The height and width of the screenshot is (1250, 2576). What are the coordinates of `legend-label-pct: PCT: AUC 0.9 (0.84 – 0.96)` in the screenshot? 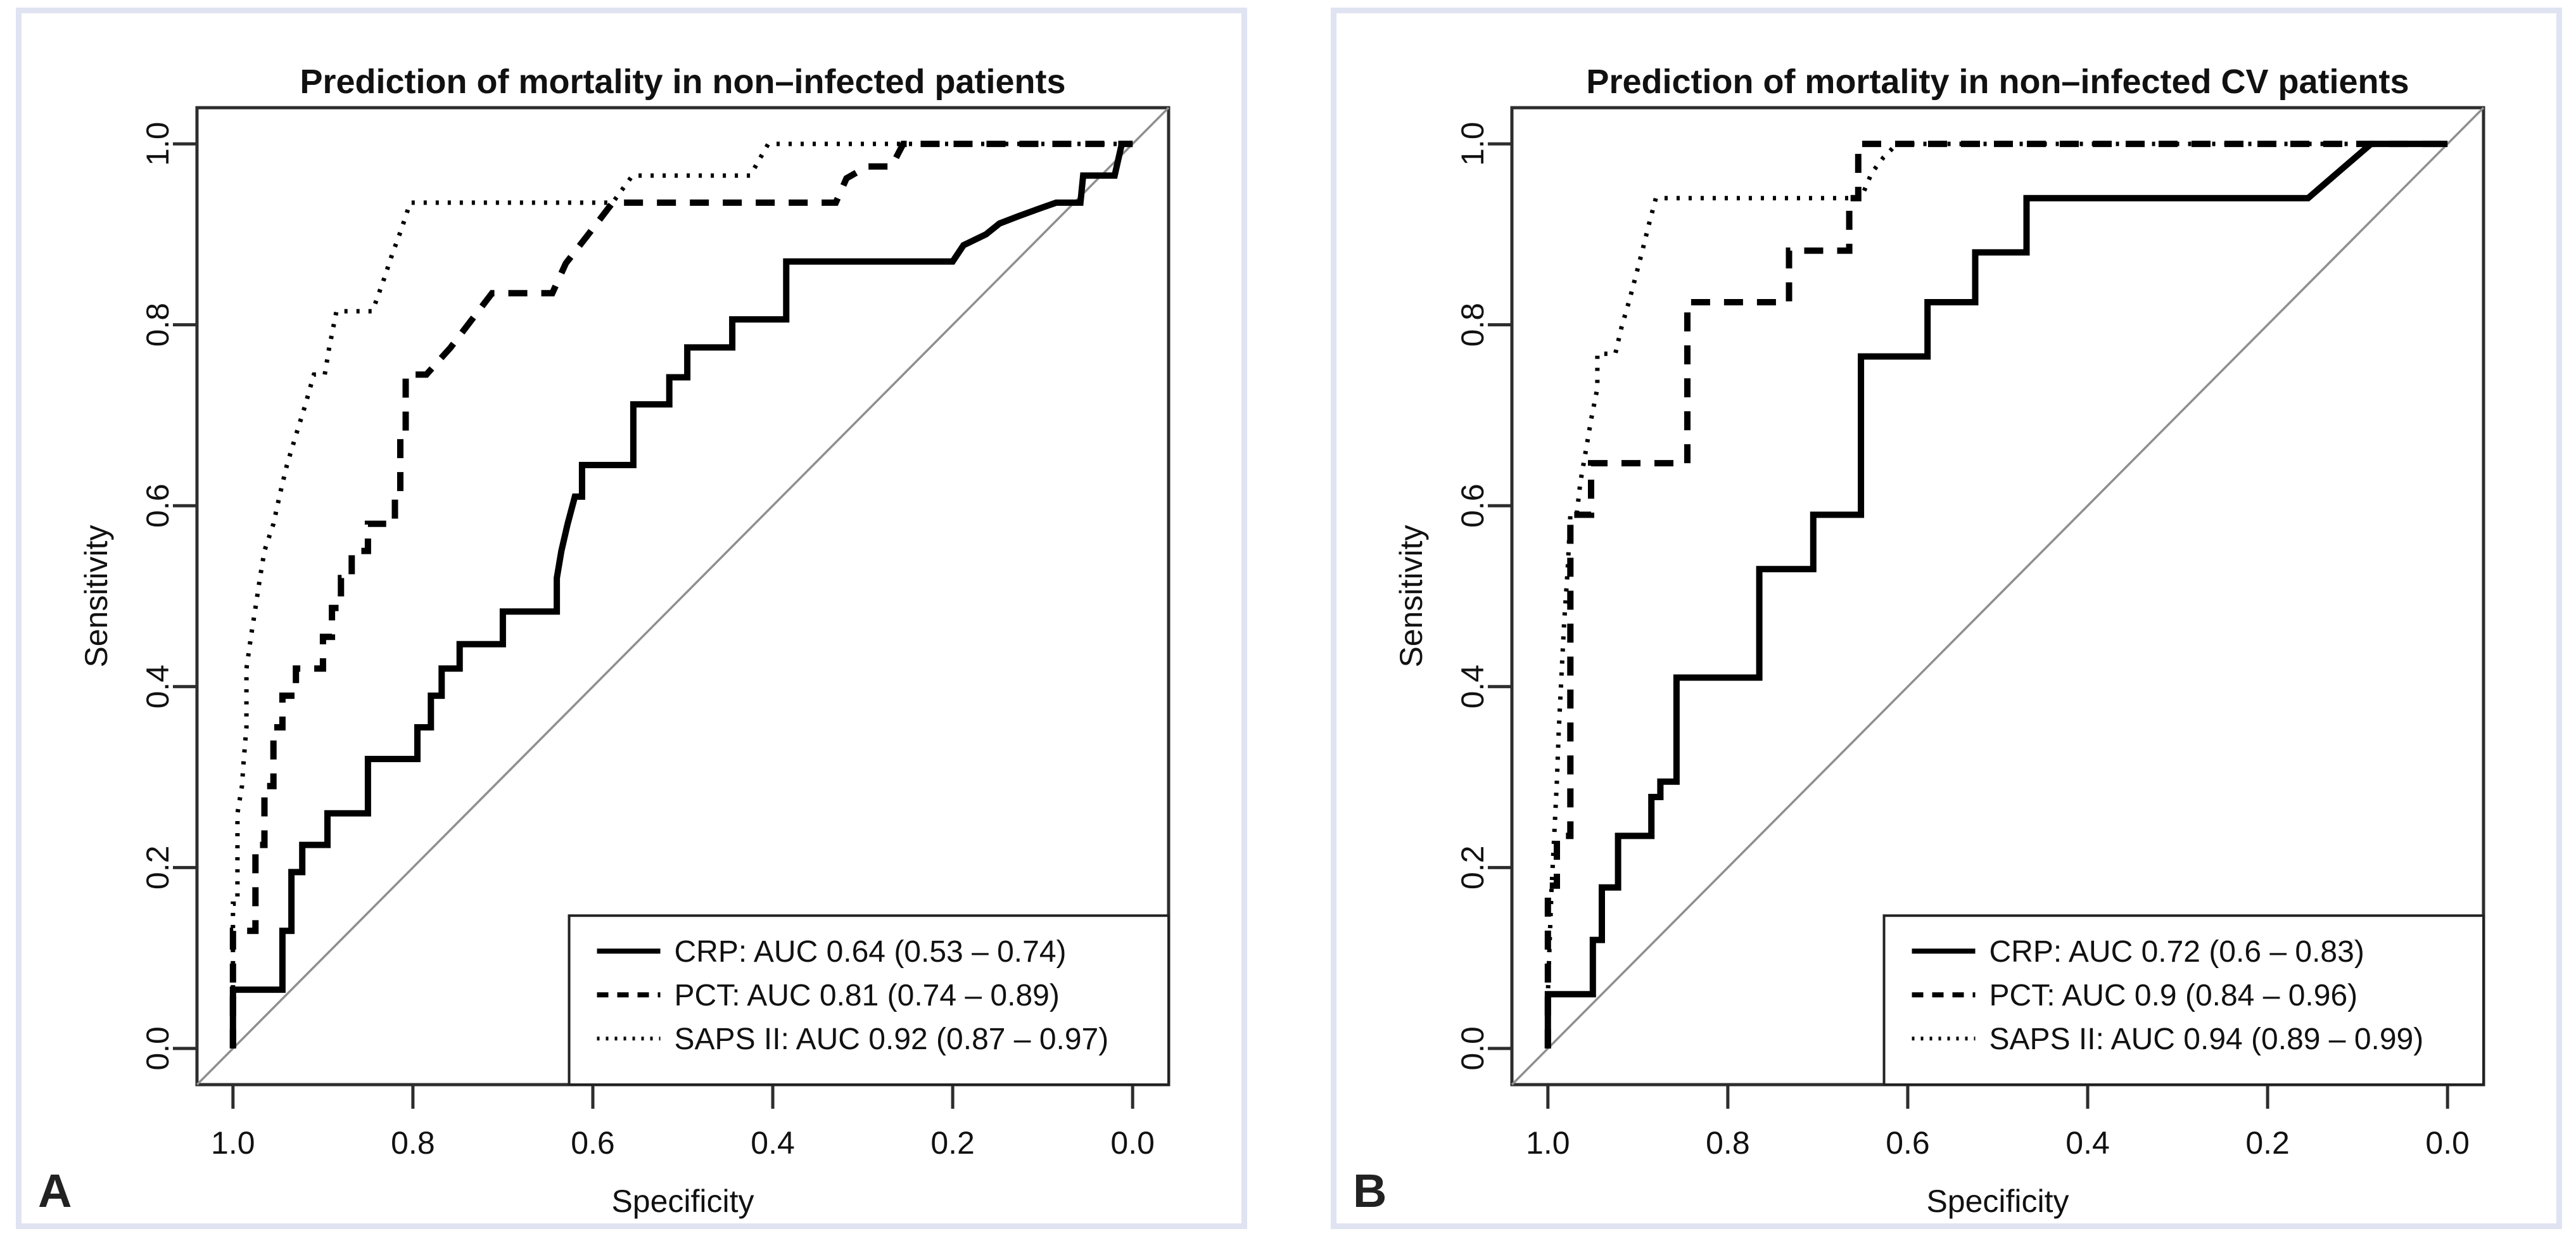 It's located at (2173, 995).